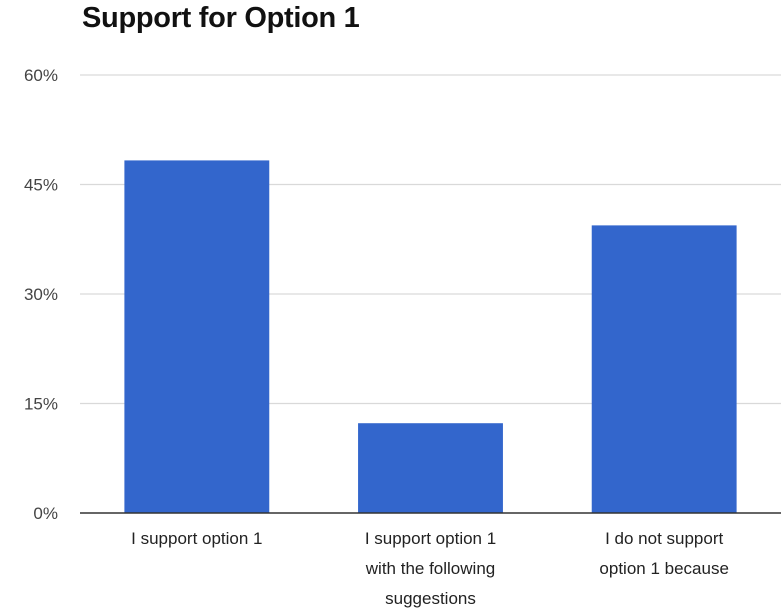  Describe the element at coordinates (41, 185) in the screenshot. I see `y-tick-label: 45%` at that location.